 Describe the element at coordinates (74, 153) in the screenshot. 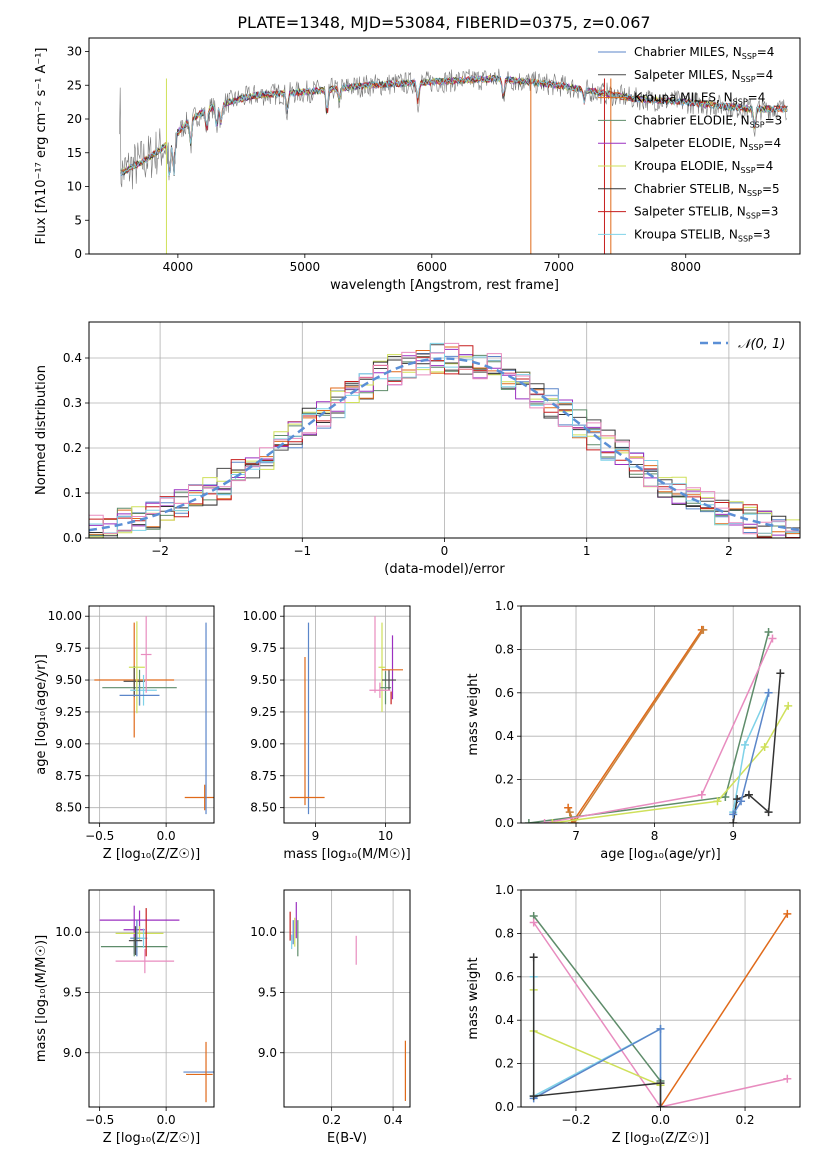

I see `y-tick-label: 15` at that location.